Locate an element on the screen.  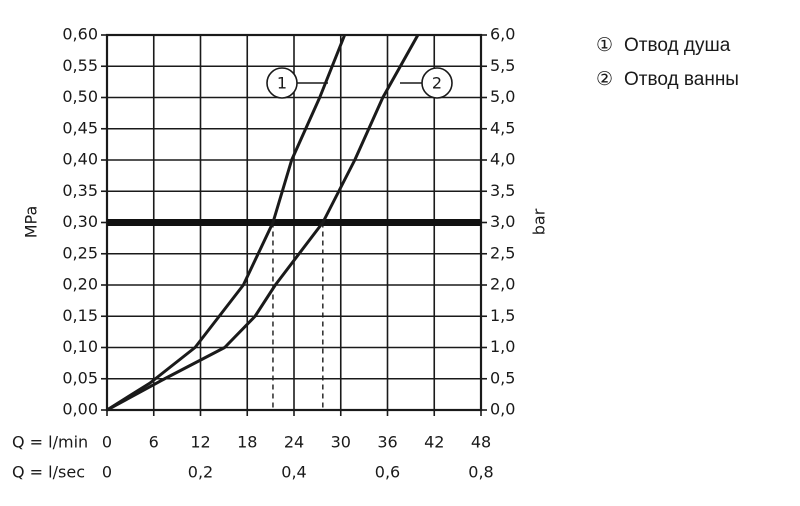
x-axis-label: Q = l/min is located at coordinates (50, 442).